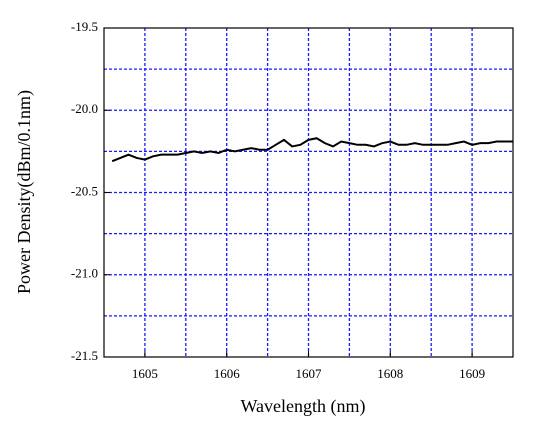 The image size is (540, 428). What do you see at coordinates (312, 150) in the screenshot?
I see `data-line` at bounding box center [312, 150].